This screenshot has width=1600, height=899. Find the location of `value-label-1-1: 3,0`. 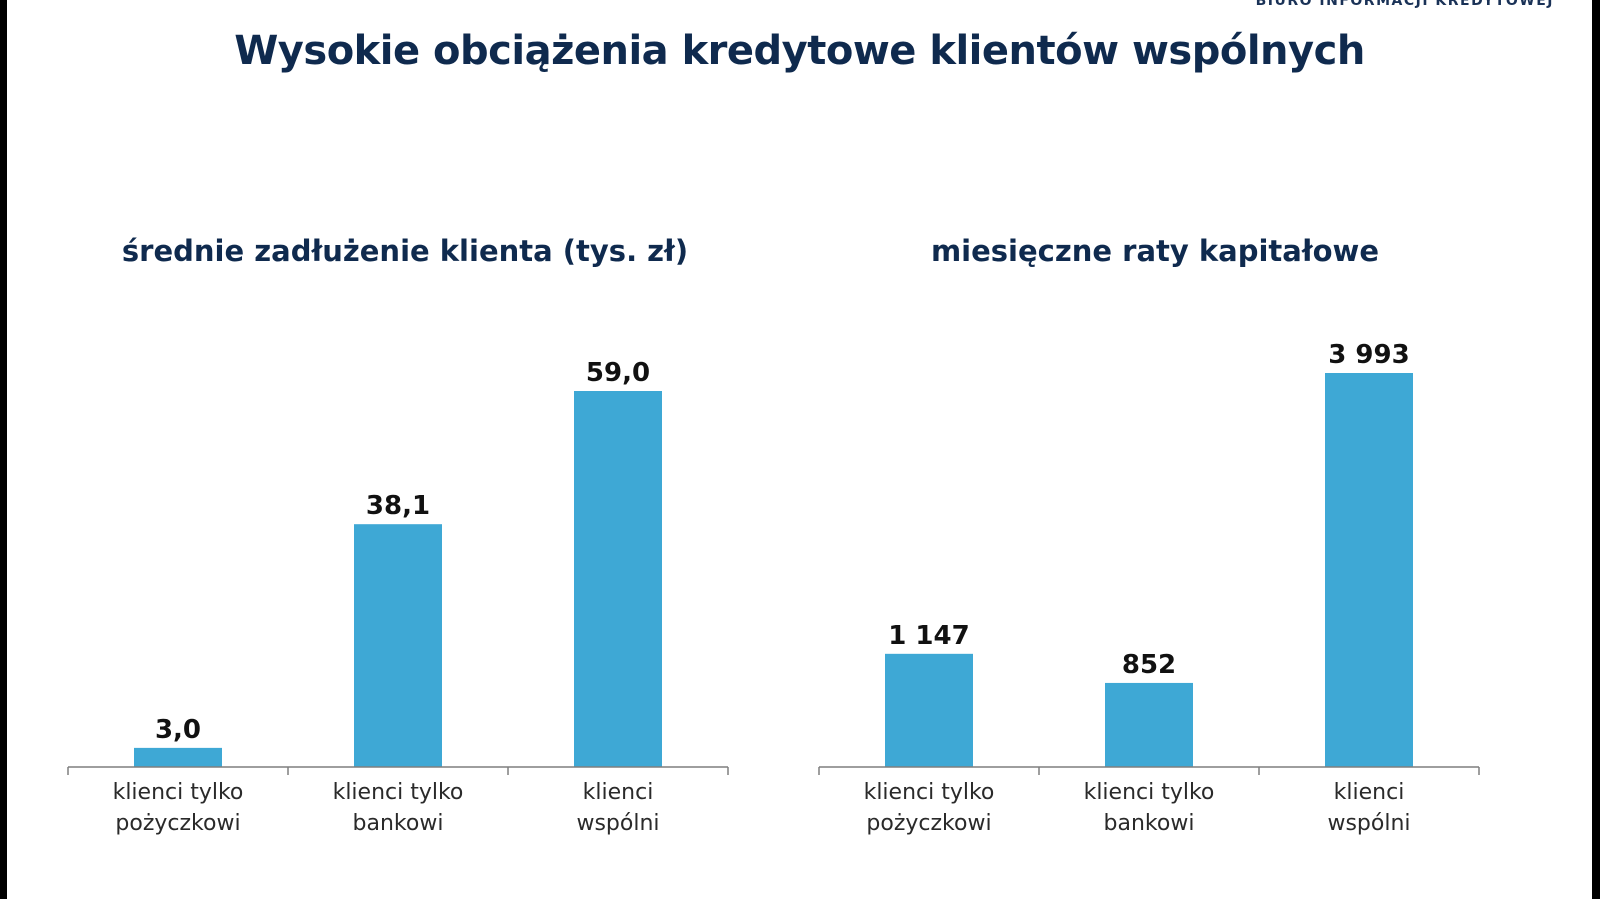

value-label-1-1: 3,0 is located at coordinates (178, 730).